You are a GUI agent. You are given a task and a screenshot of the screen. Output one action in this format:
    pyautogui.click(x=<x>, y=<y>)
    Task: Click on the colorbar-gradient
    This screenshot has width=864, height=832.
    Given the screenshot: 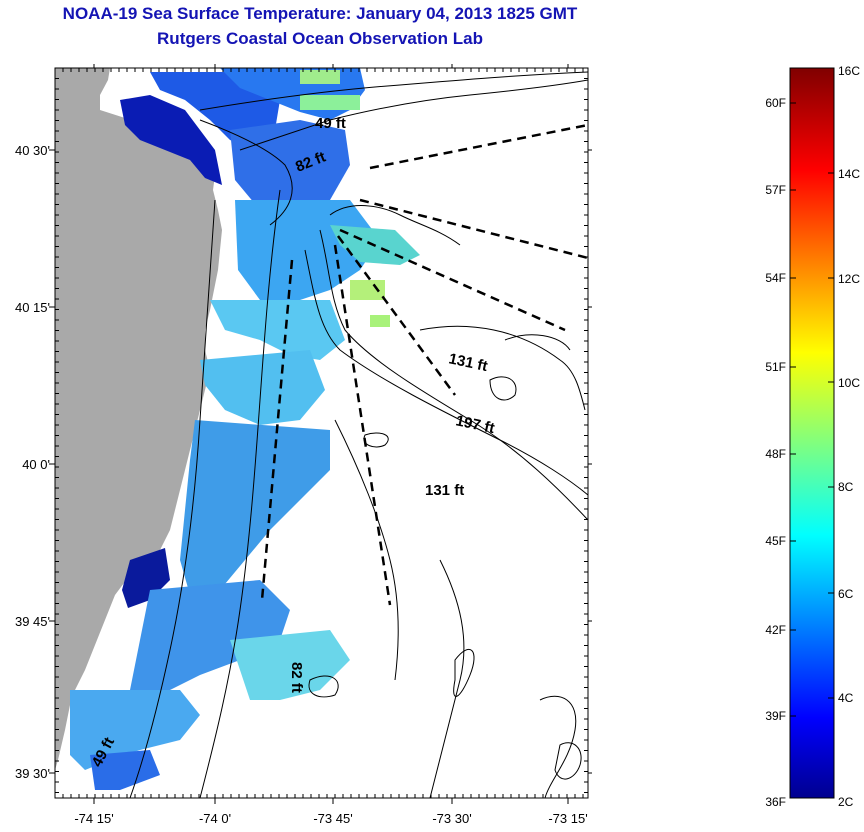 What is the action you would take?
    pyautogui.click(x=812, y=433)
    